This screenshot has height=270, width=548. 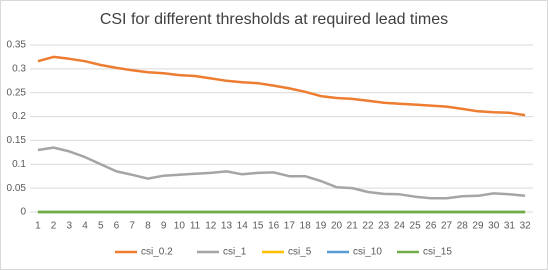 I want to click on x-tick-label: 30, so click(x=494, y=226).